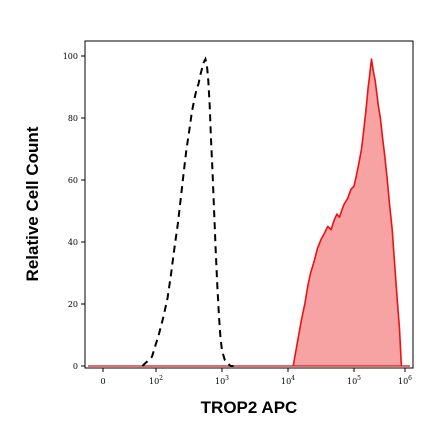  I want to click on y-tick-label: 100, so click(70, 56).